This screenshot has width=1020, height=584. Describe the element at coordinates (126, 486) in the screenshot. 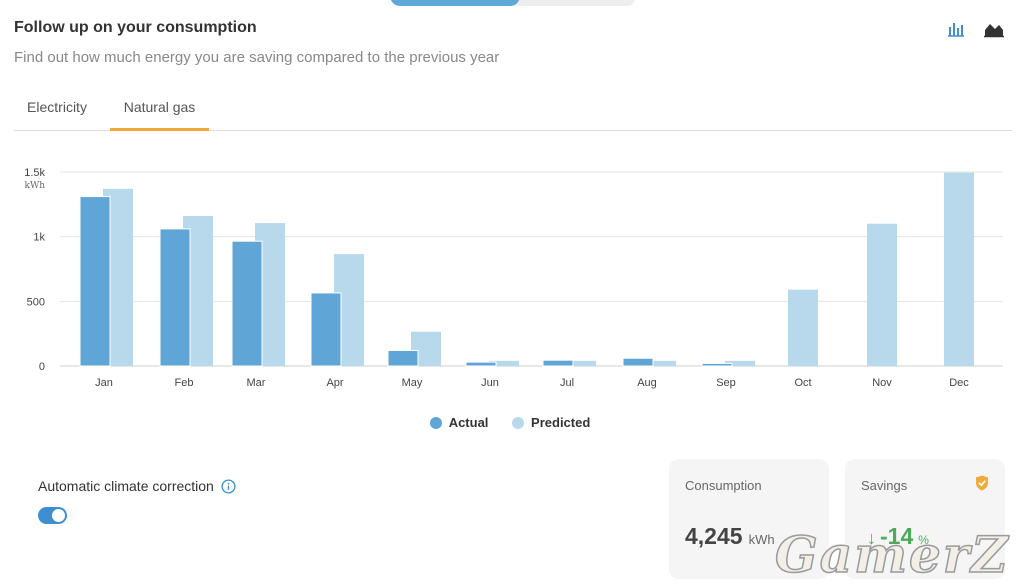

I see `climate-correction-label: Automatic climate correction` at that location.